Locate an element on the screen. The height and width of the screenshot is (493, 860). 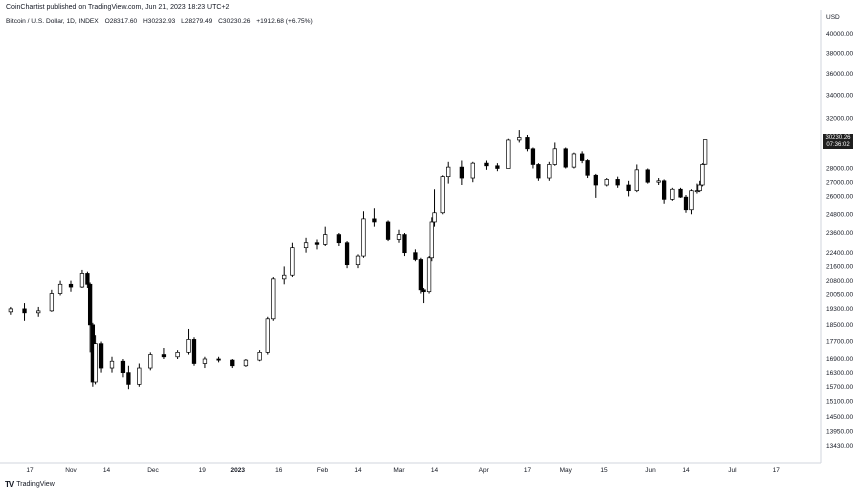
ohlc-low: L28279.49 is located at coordinates (197, 21).